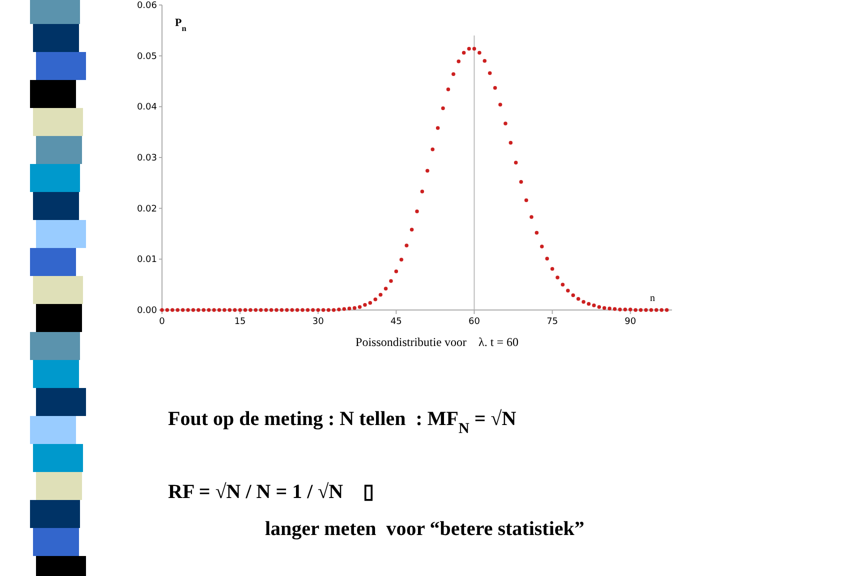  What do you see at coordinates (474, 322) in the screenshot?
I see `x-tick-label: 60` at bounding box center [474, 322].